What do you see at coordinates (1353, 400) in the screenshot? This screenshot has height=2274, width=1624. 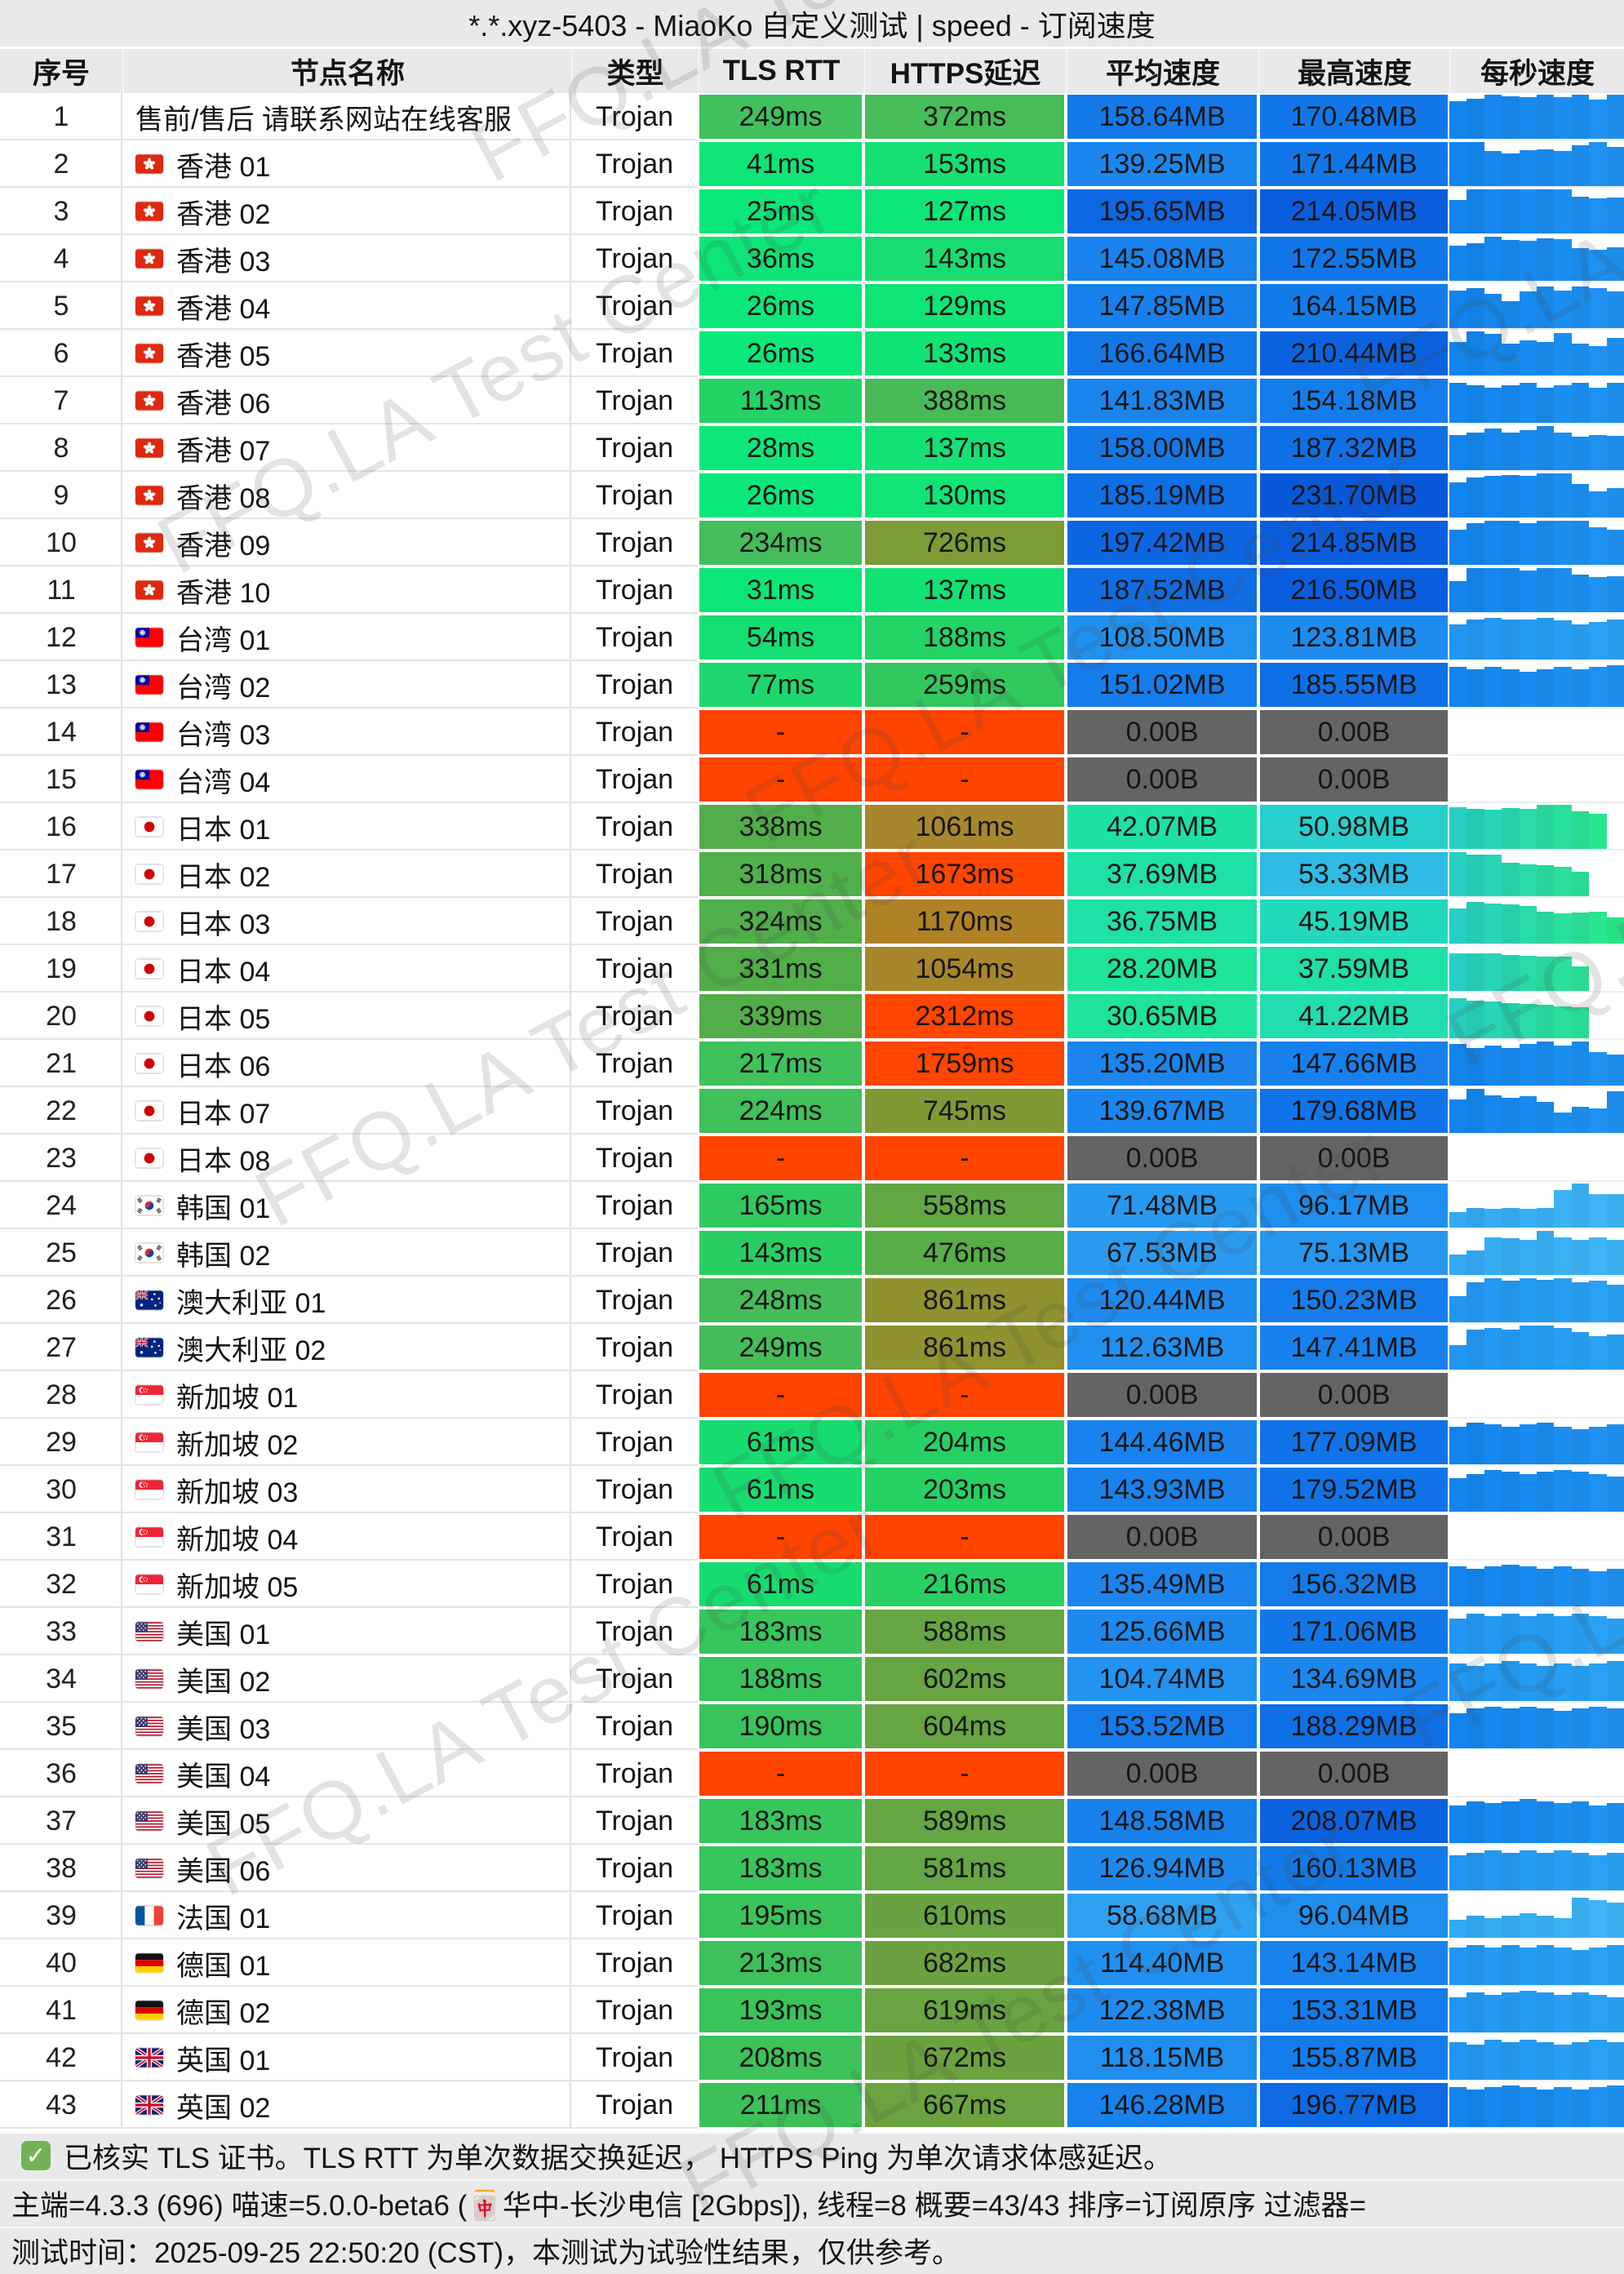 I see `max-speed-cell: 154.18MB` at bounding box center [1353, 400].